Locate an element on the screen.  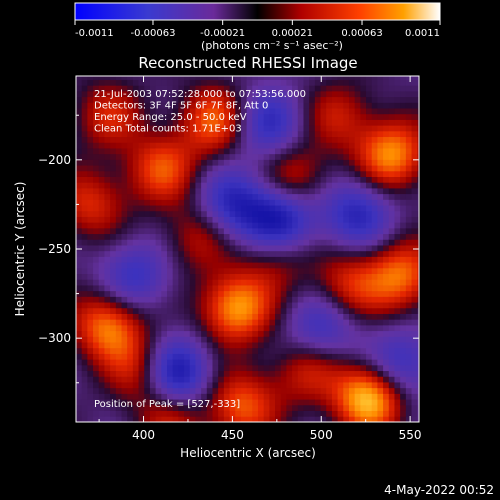
footer-date: 4-May-2022 00:52 is located at coordinates (439, 490).